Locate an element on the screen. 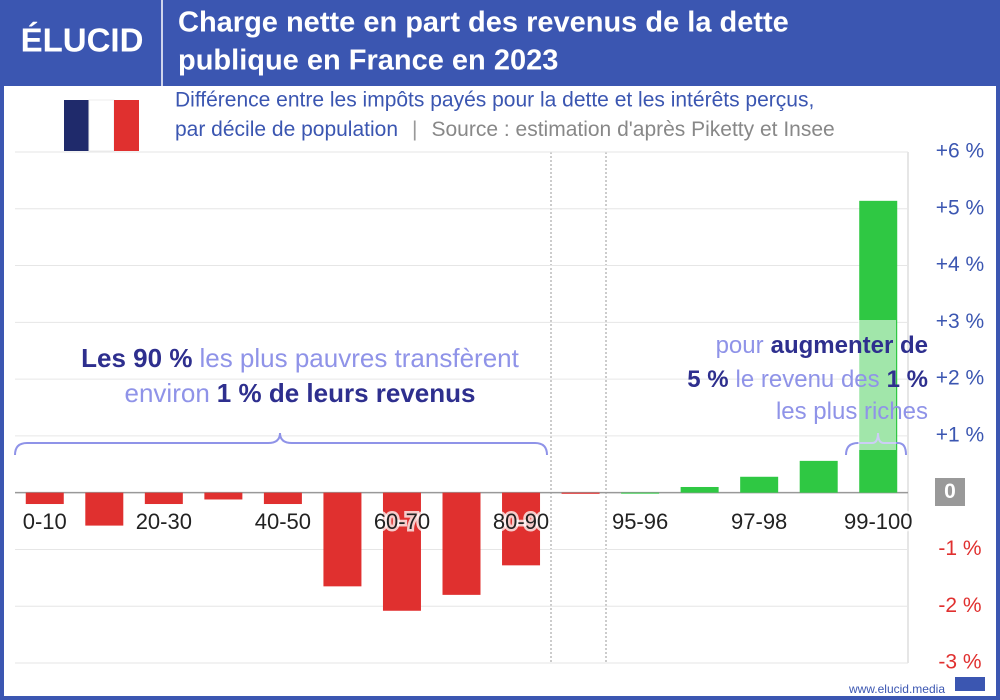 This screenshot has height=700, width=1000. annotation-part: le revenu des is located at coordinates (808, 379).